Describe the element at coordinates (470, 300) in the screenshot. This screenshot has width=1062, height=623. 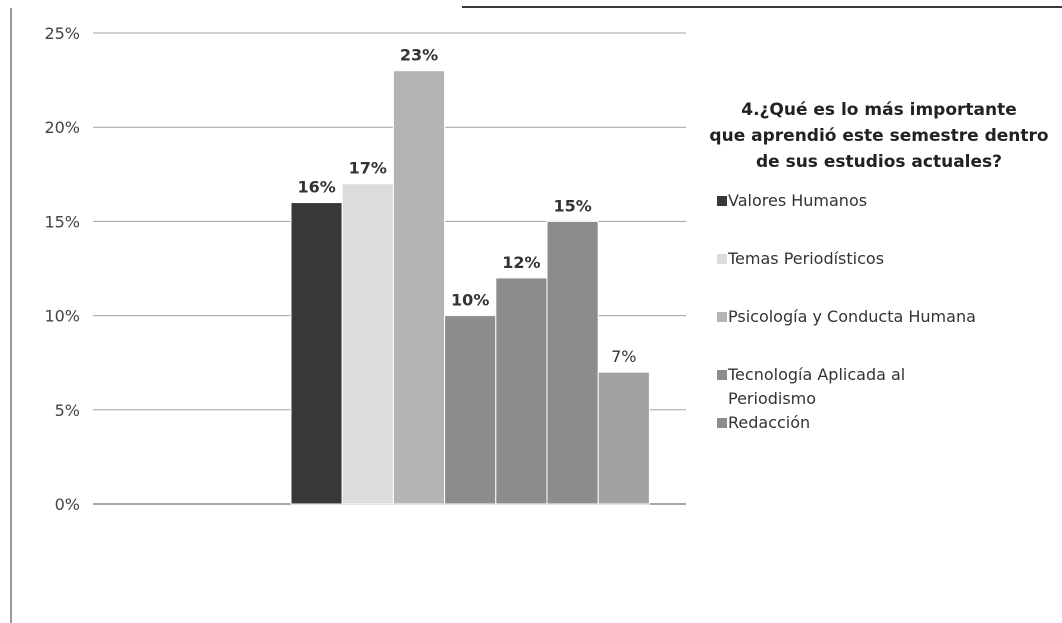
I see `data-label-4: 10%` at that location.